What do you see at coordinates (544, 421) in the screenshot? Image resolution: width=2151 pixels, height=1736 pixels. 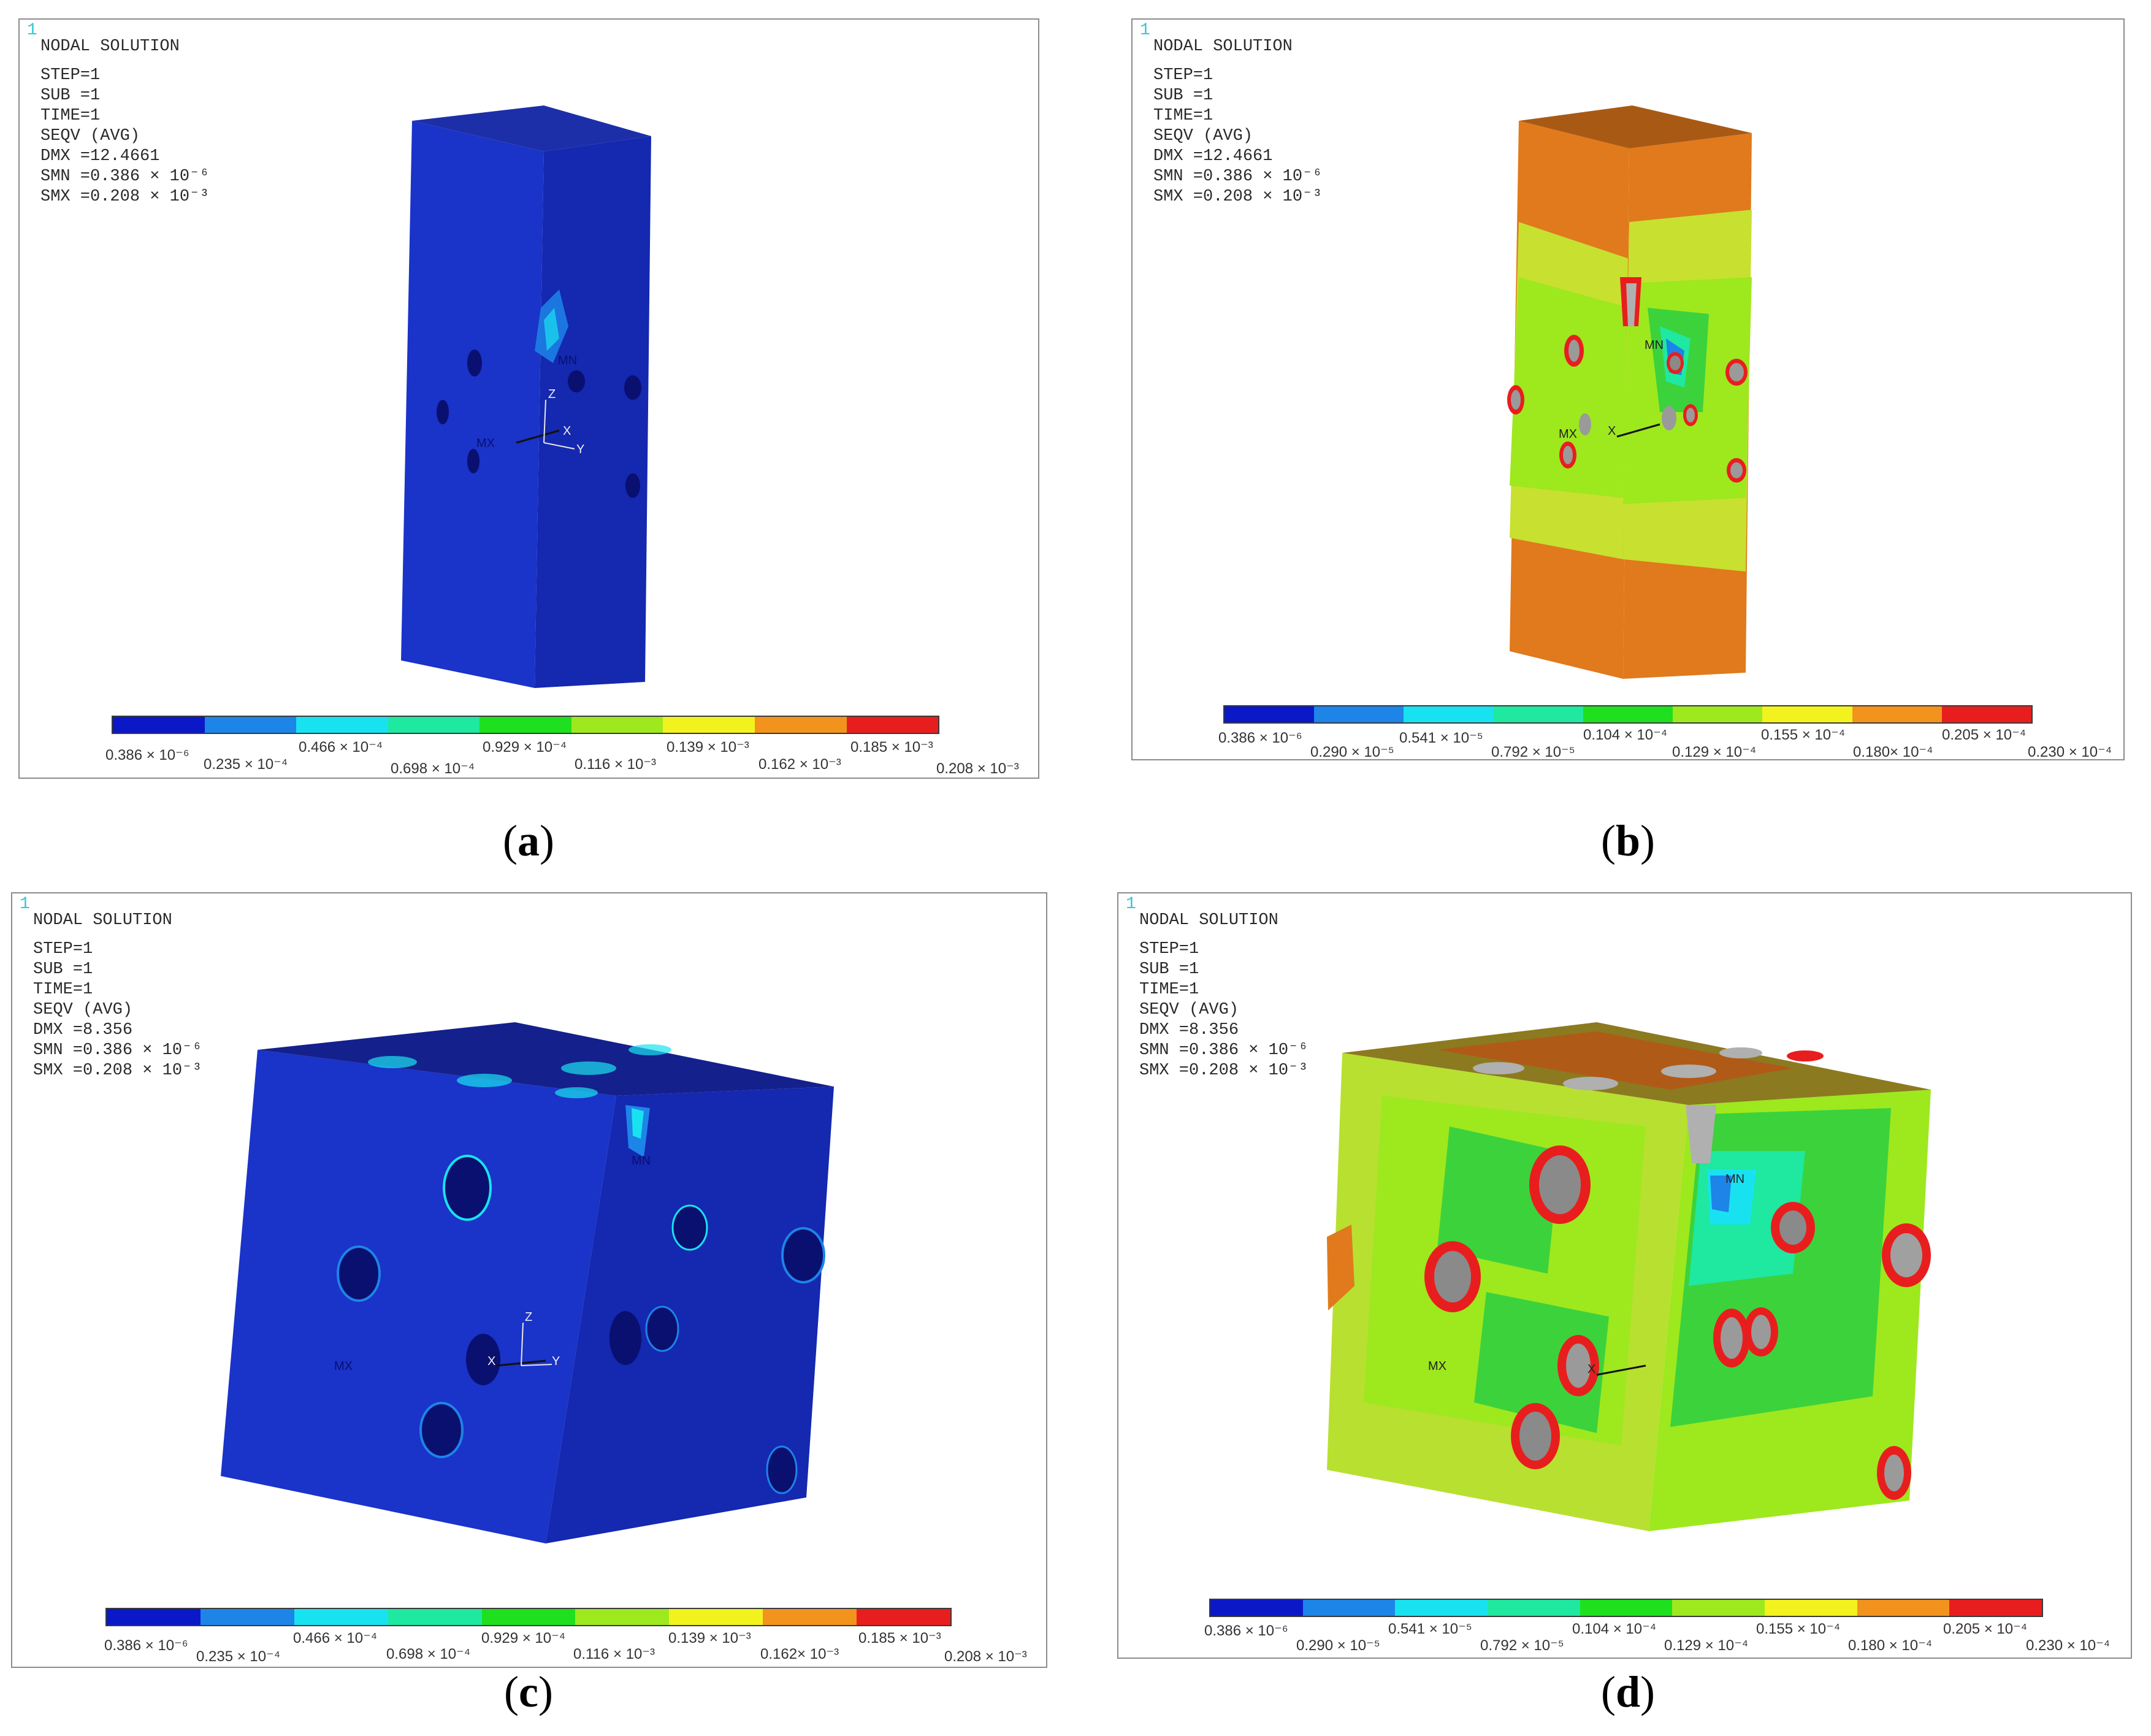 I see `axis-z` at bounding box center [544, 421].